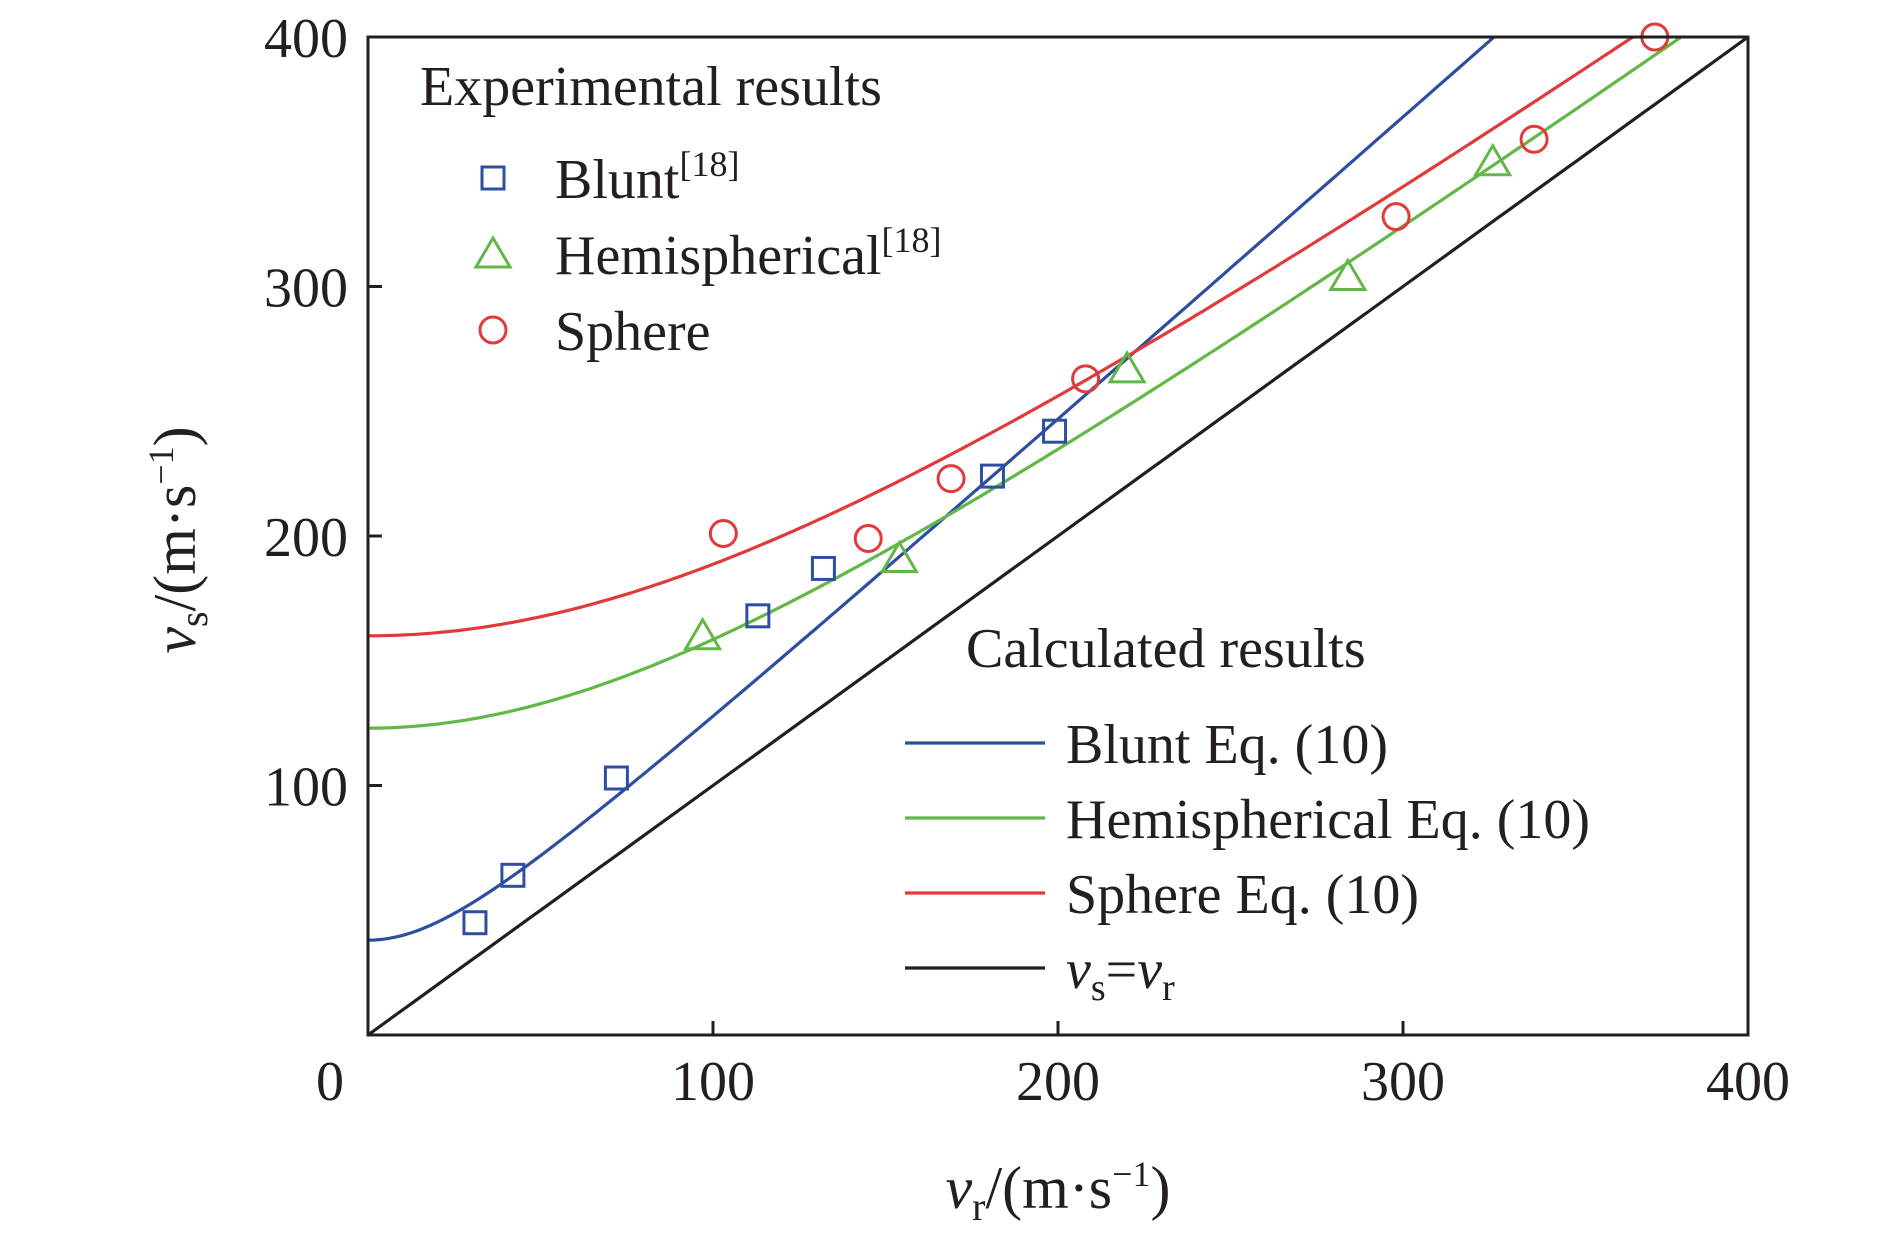 The image size is (1890, 1233). I want to click on legend-name: Sphere, so click(633, 332).